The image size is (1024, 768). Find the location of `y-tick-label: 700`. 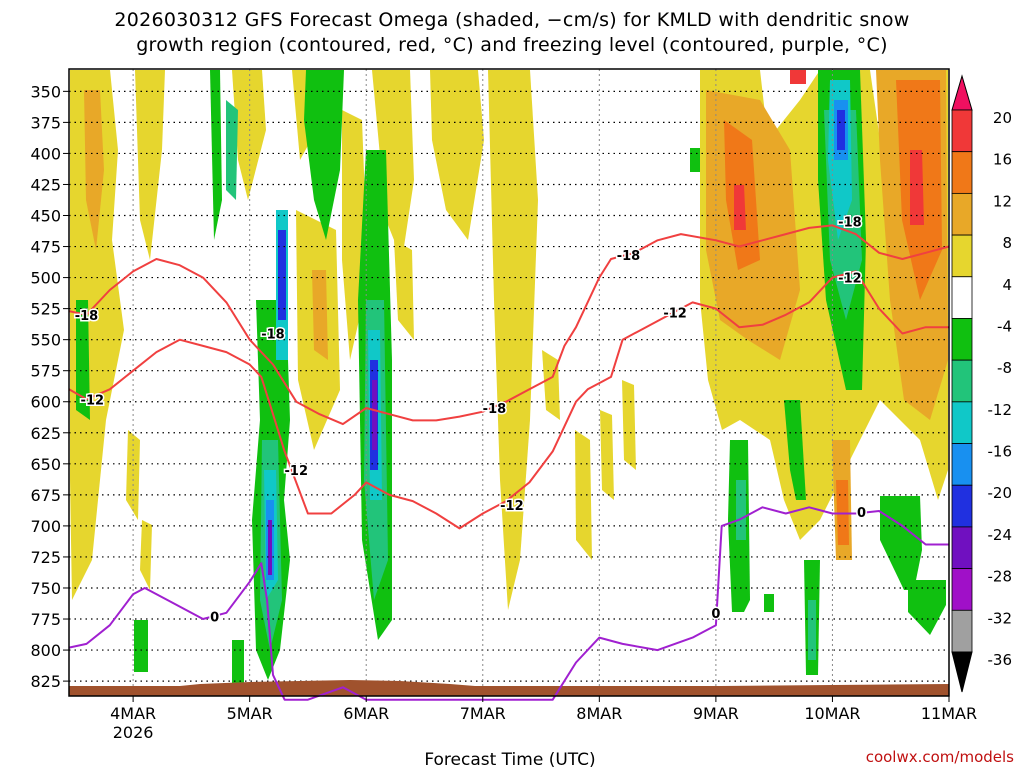

y-tick-label: 700 is located at coordinates (45, 526).